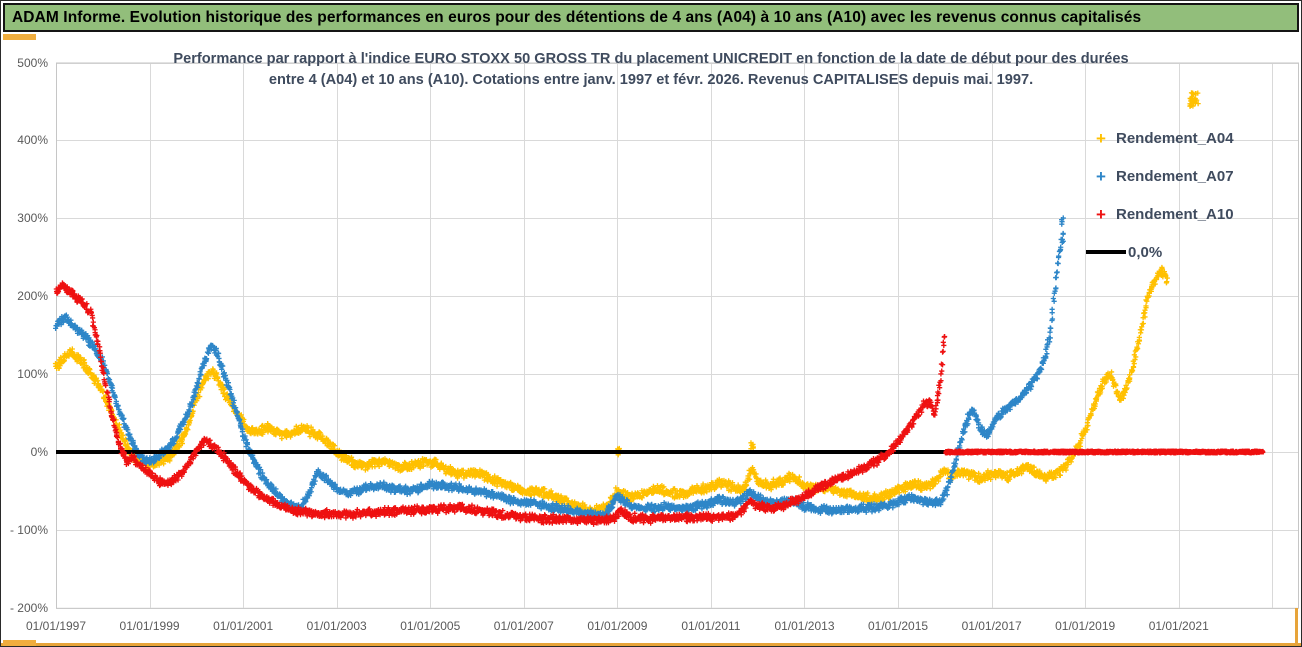 The image size is (1302, 647). I want to click on y-tick-label: - 200%, so click(28, 607).